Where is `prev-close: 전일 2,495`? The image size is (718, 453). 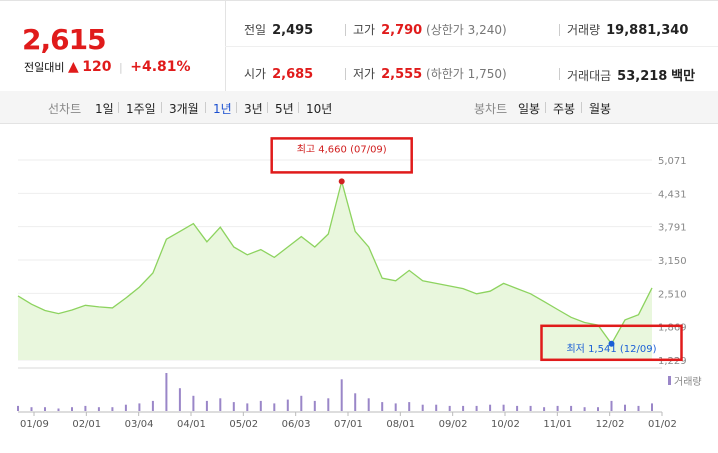 prev-close: 전일 2,495 is located at coordinates (279, 30).